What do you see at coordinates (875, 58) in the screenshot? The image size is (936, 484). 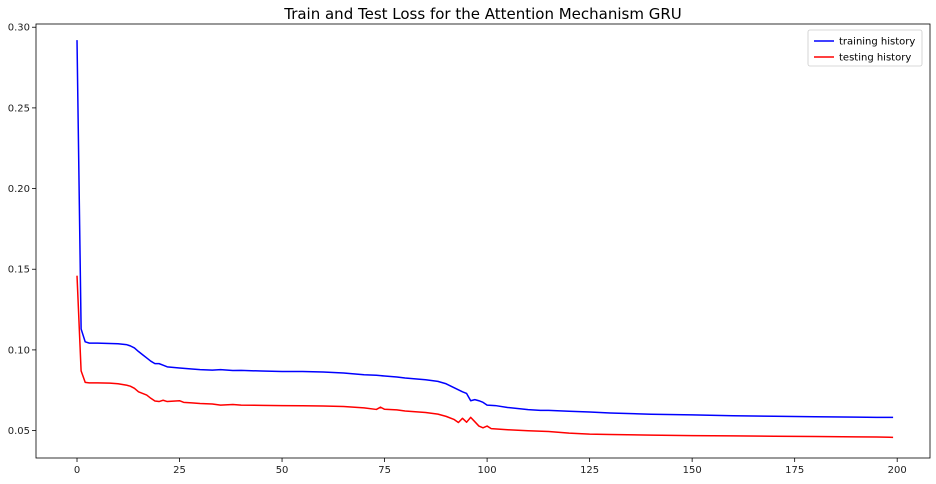 I see `legend-label-1: testing history` at bounding box center [875, 58].